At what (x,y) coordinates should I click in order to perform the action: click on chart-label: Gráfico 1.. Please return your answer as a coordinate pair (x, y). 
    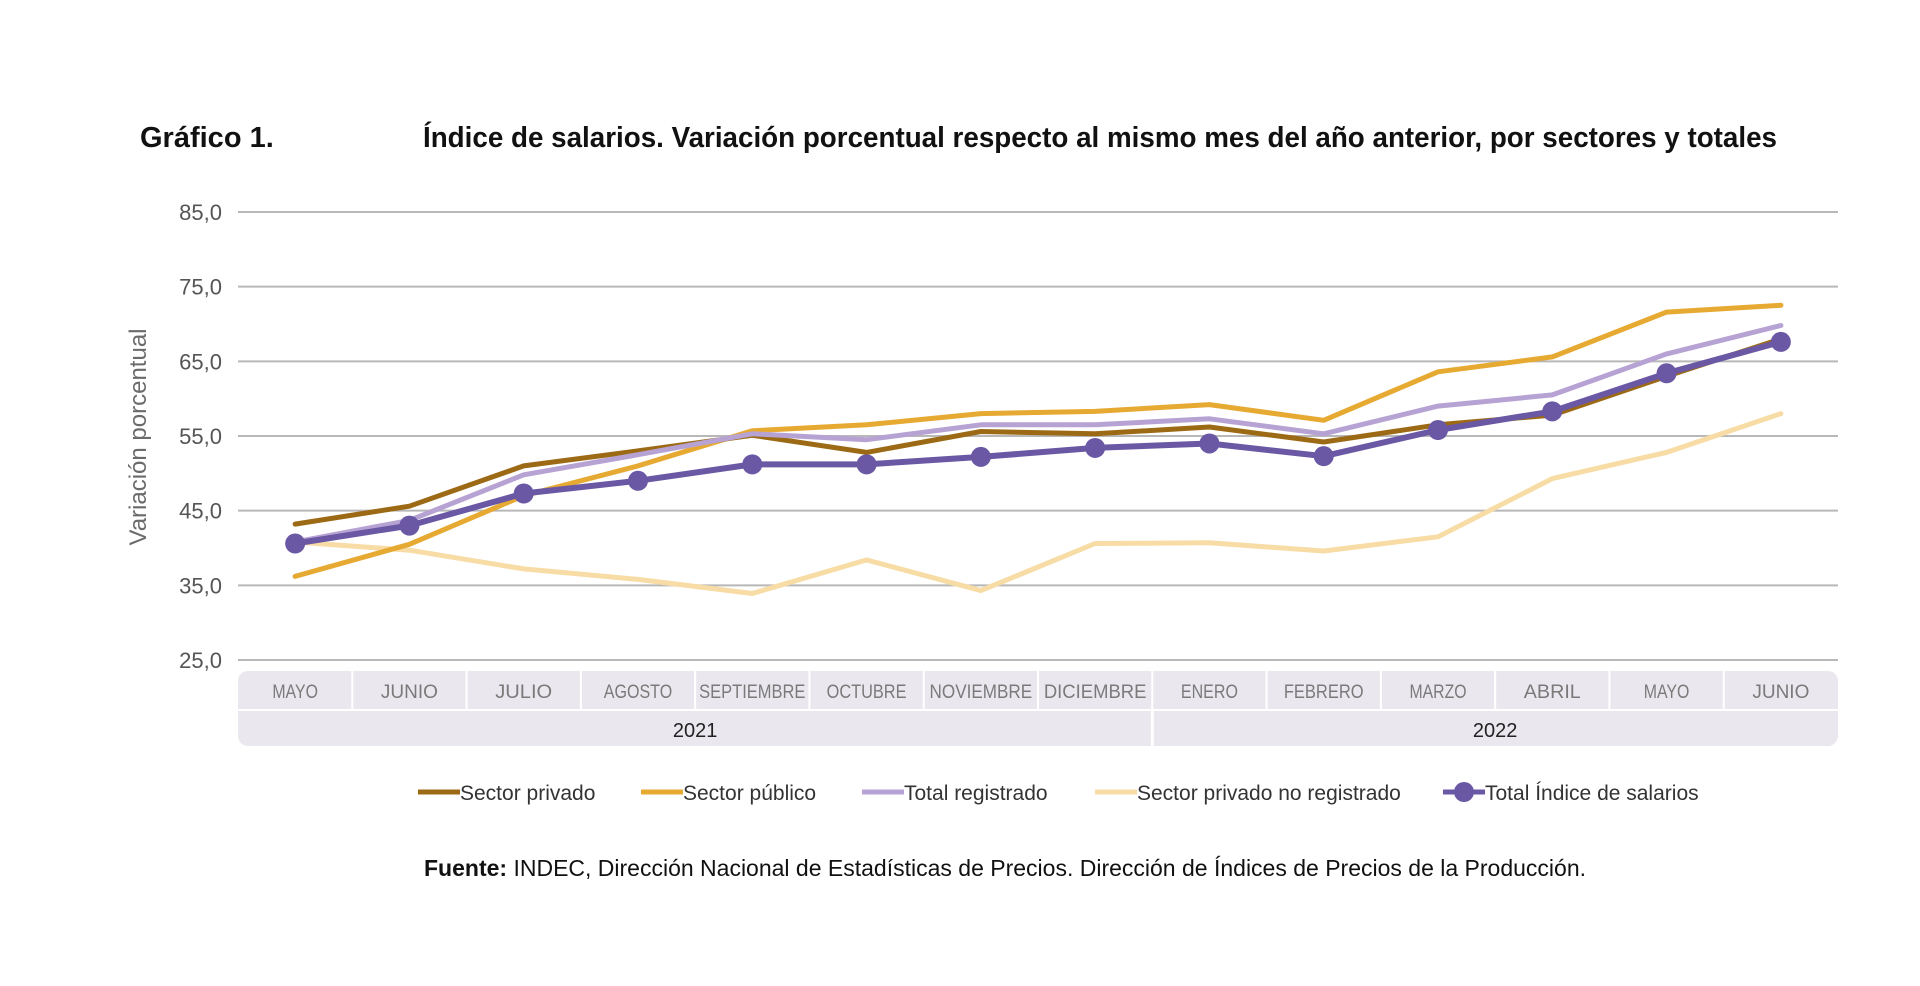
    Looking at the image, I should click on (207, 138).